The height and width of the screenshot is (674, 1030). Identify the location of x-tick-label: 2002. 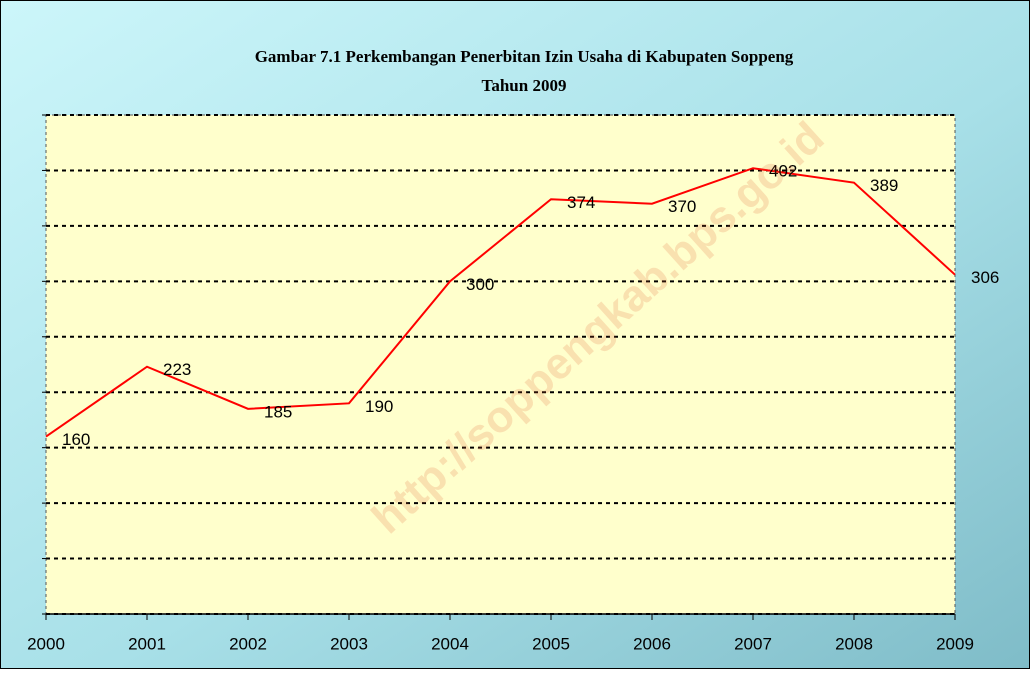
(248, 643).